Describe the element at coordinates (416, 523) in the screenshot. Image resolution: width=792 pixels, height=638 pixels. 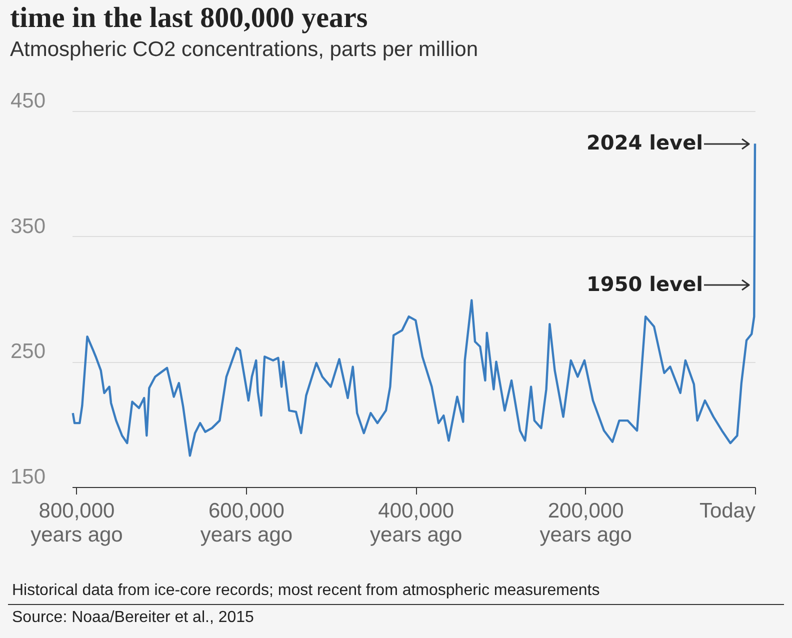
I see `x-tick-label: 400,000 years ago` at that location.